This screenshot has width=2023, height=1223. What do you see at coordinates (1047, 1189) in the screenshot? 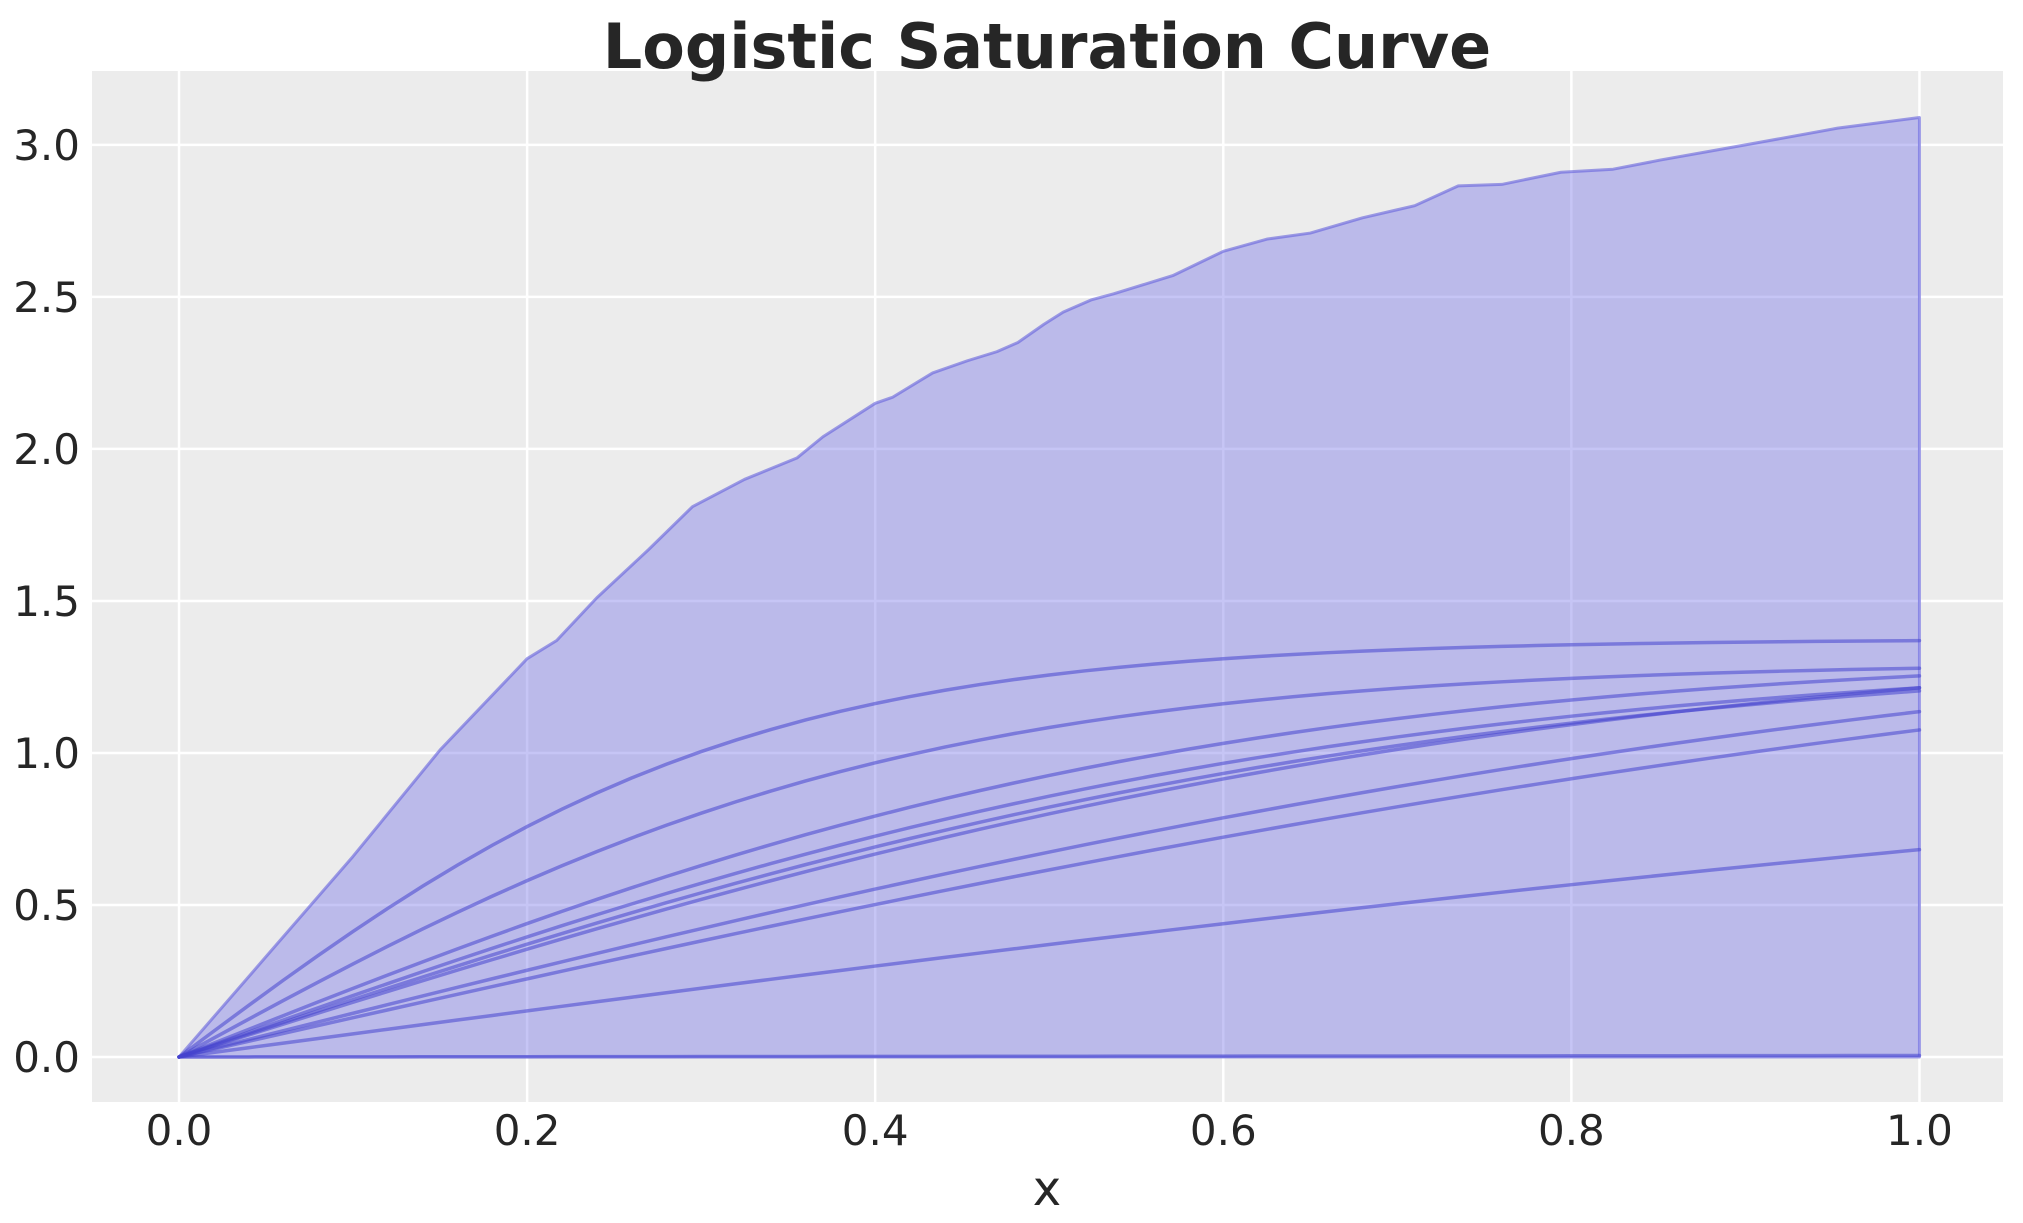
I see `x-axis-label: x` at bounding box center [1047, 1189].